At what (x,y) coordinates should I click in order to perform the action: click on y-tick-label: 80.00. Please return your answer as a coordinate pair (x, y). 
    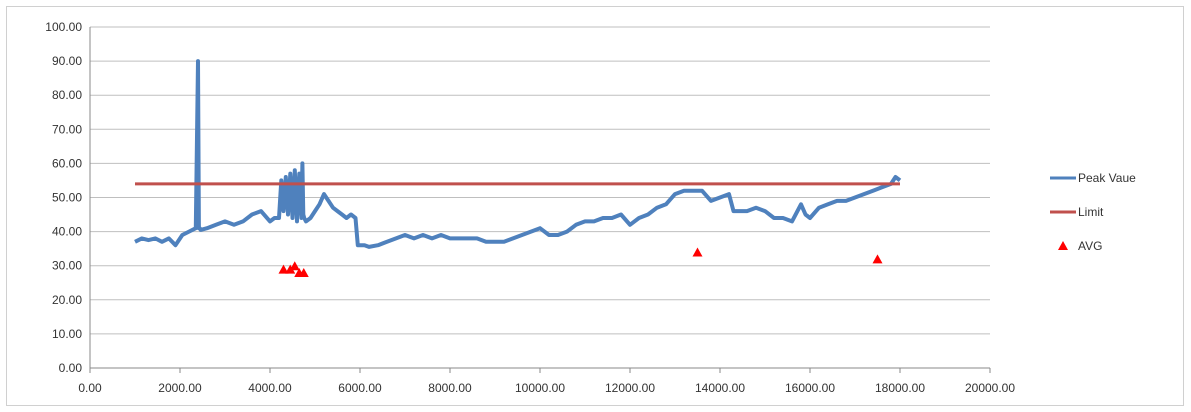
    Looking at the image, I should click on (67, 95).